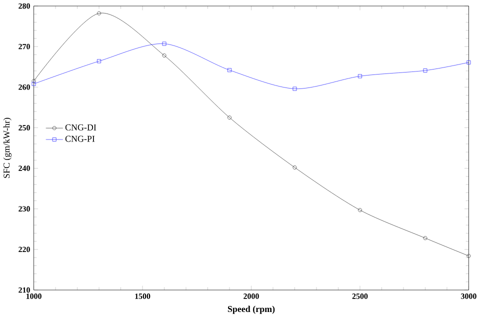  Describe the element at coordinates (251, 66) in the screenshot. I see `line-series` at that location.